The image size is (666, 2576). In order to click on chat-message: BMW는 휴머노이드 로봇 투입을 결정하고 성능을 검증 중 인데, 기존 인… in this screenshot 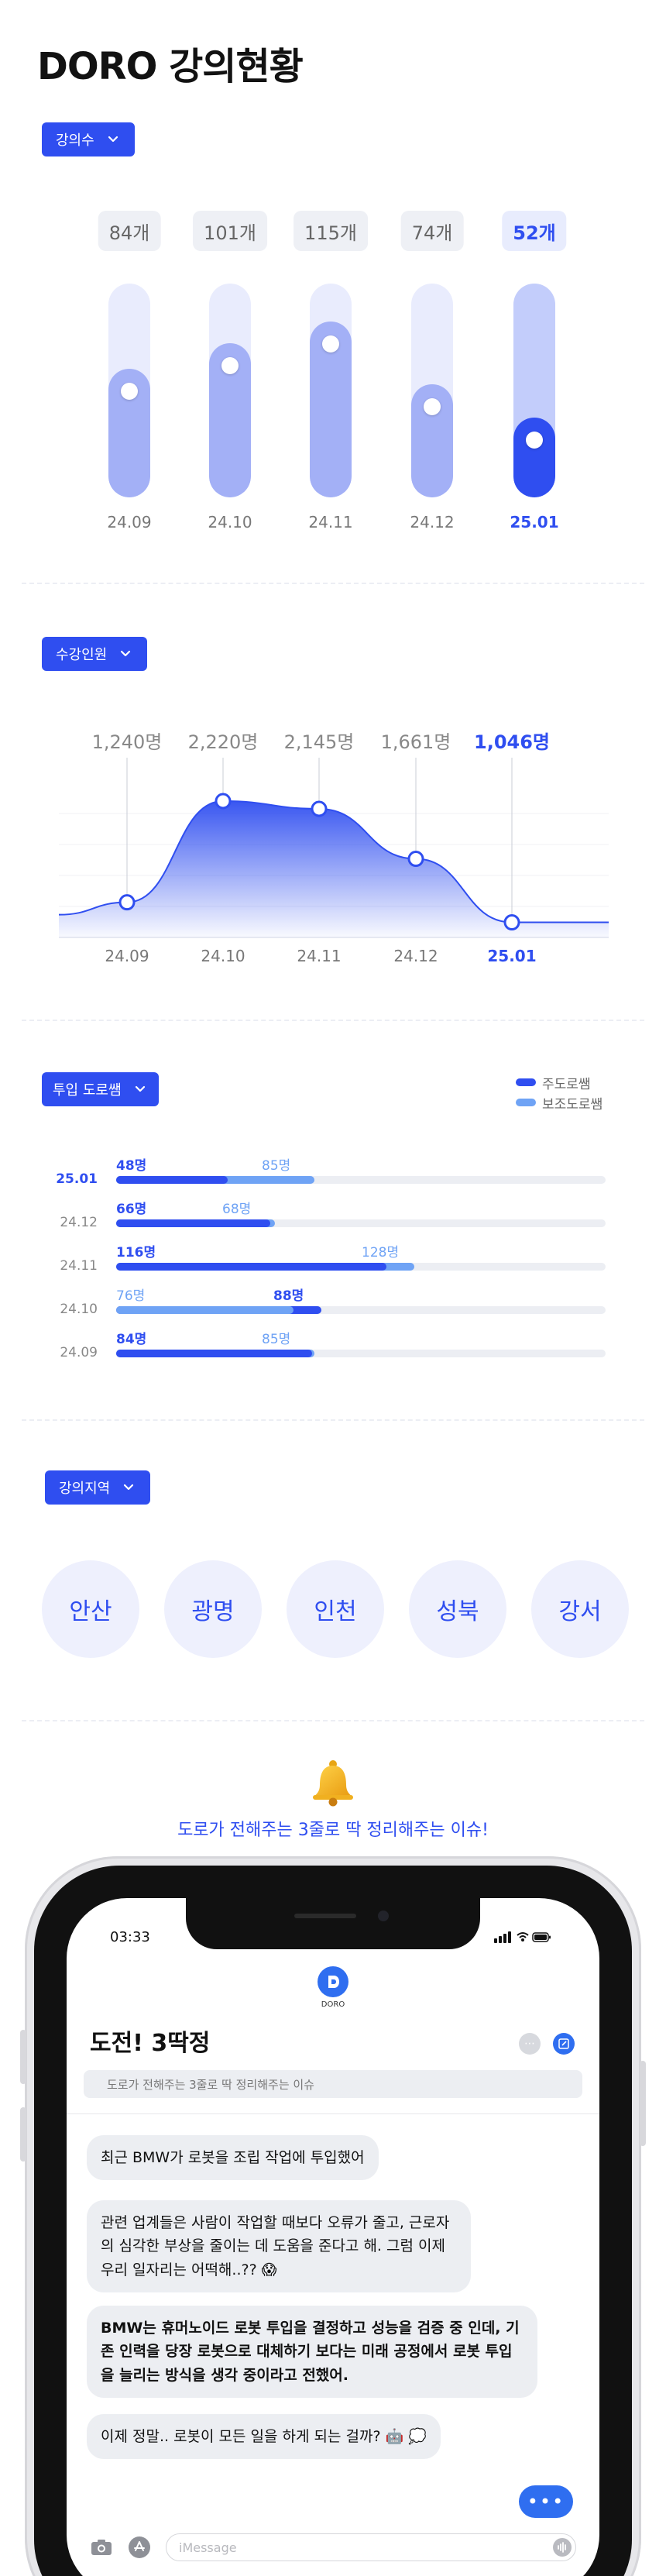, I will do `click(312, 2352)`.